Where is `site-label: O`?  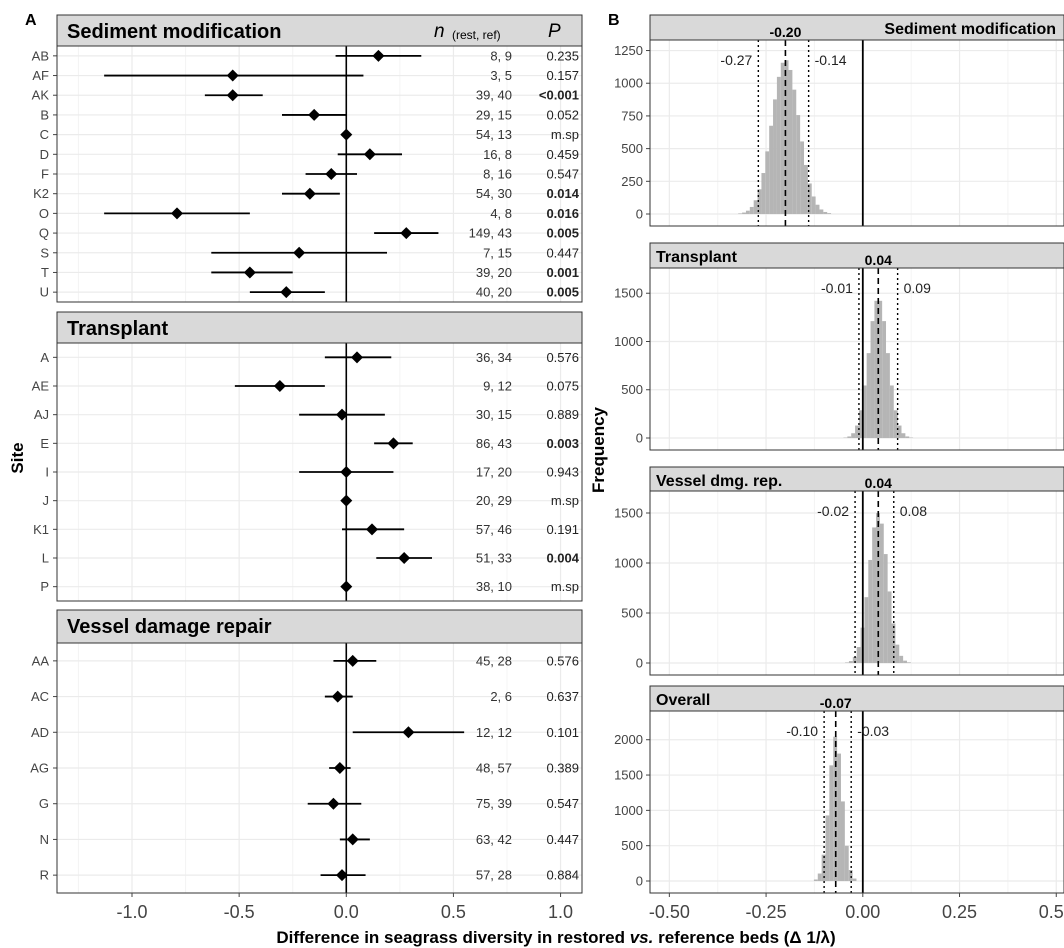
site-label: O is located at coordinates (44, 213).